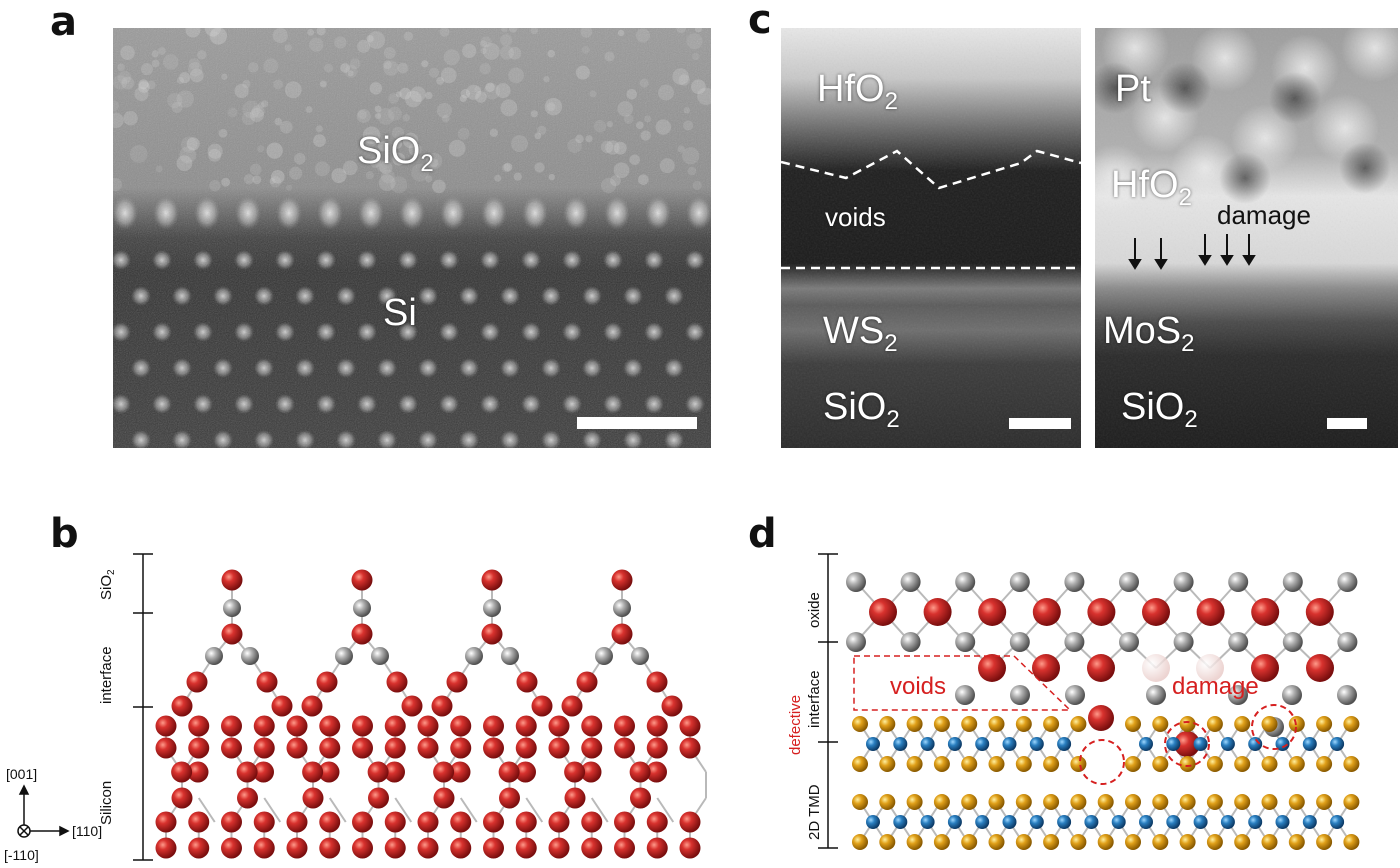 This screenshot has width=1400, height=868. I want to click on panel-d-label-defective: defective, so click(795, 724).